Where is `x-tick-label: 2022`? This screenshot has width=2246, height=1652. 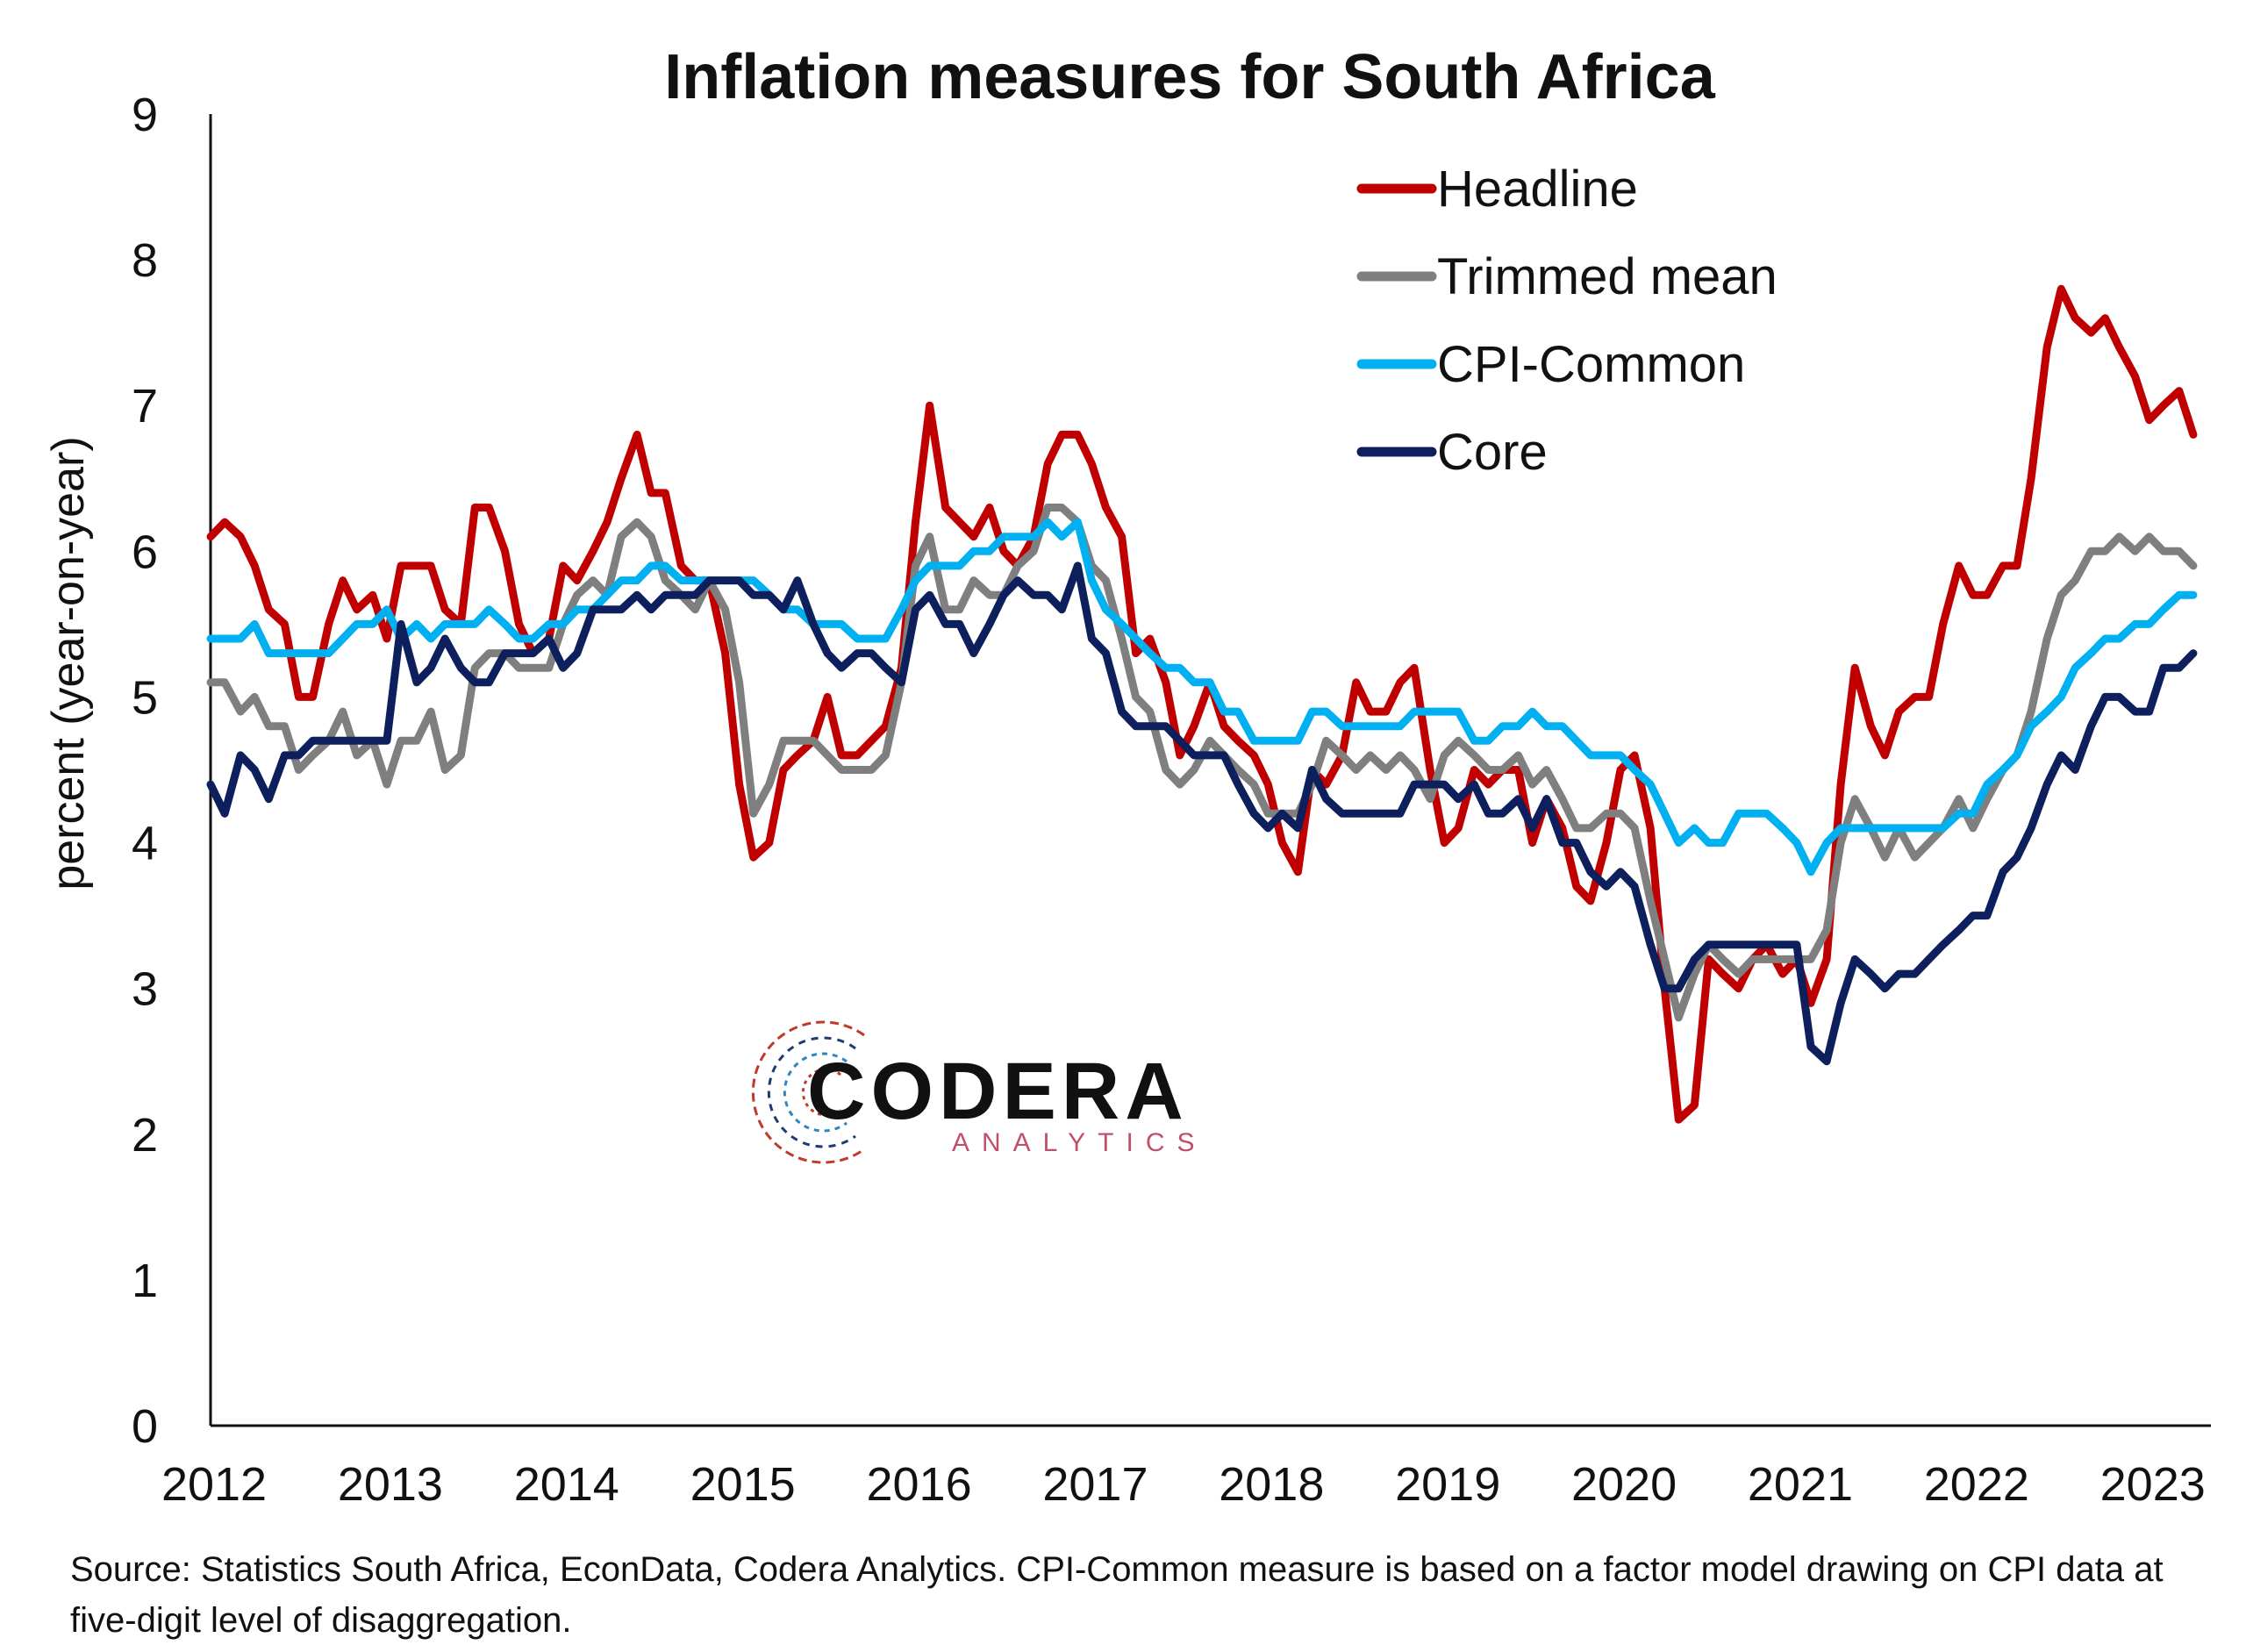
x-tick-label: 2022 is located at coordinates (1976, 1485).